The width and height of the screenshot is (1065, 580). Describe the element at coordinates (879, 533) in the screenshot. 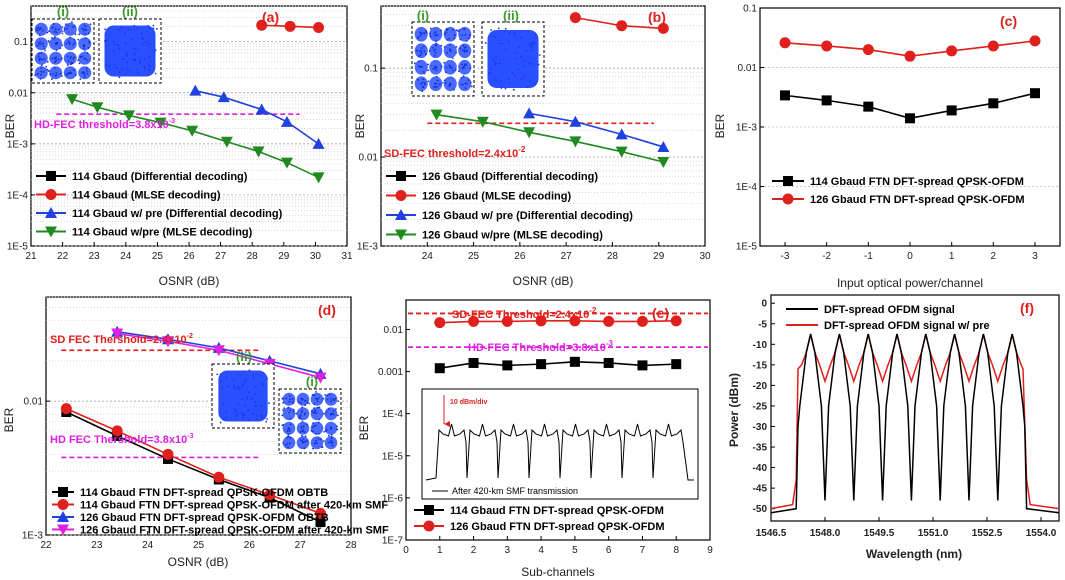

I see `x-tick-label: 1549.5` at that location.